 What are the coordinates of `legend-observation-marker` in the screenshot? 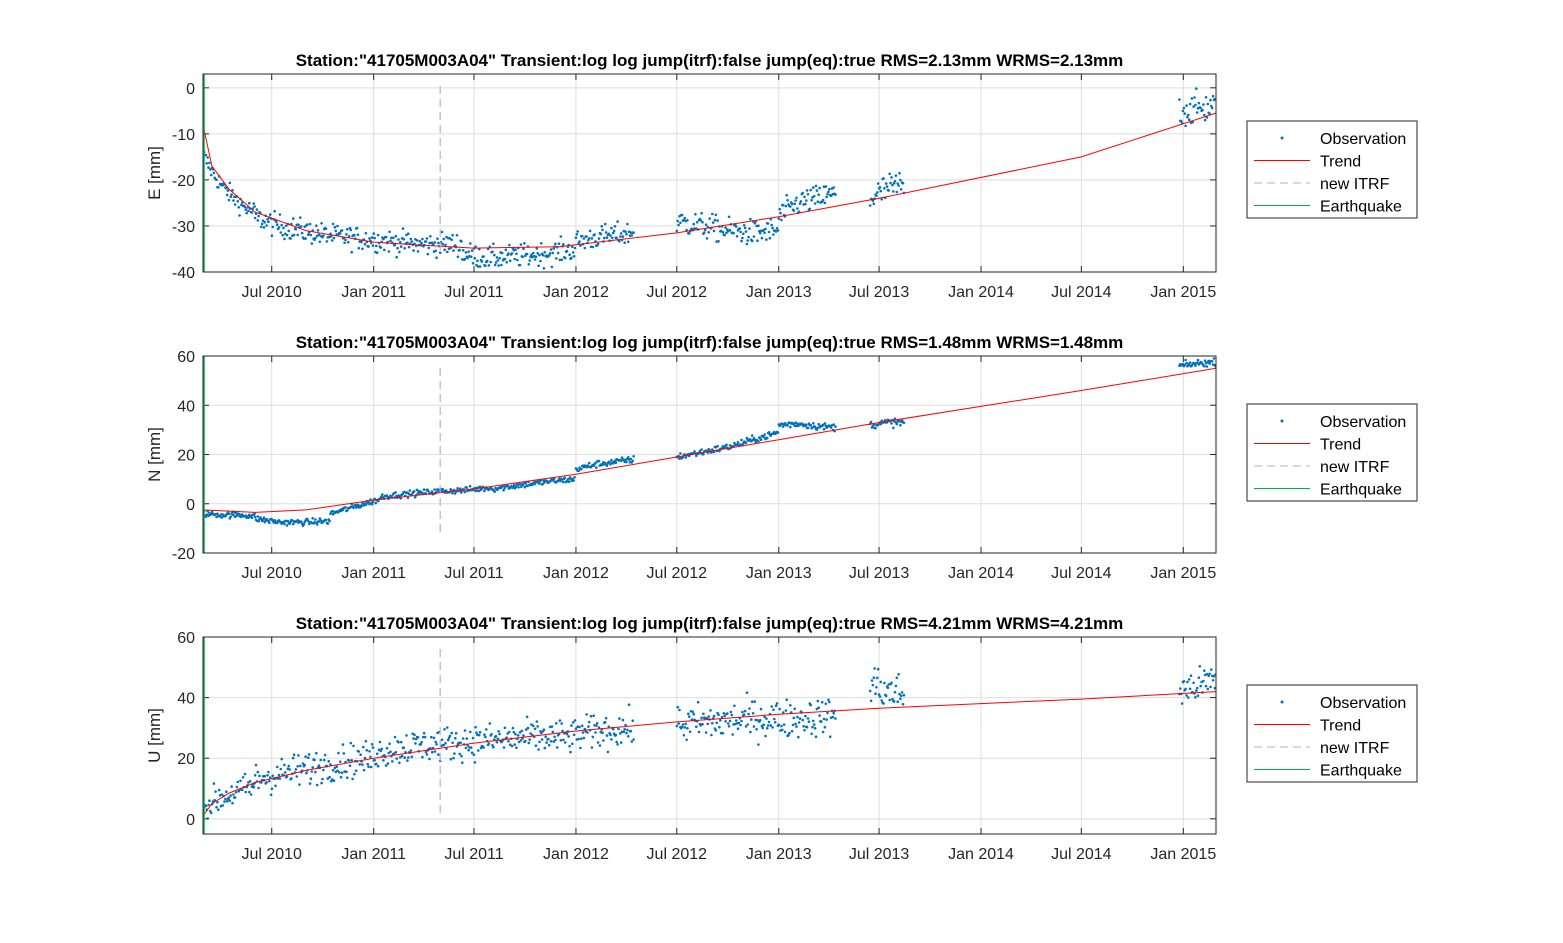 It's located at (1282, 702).